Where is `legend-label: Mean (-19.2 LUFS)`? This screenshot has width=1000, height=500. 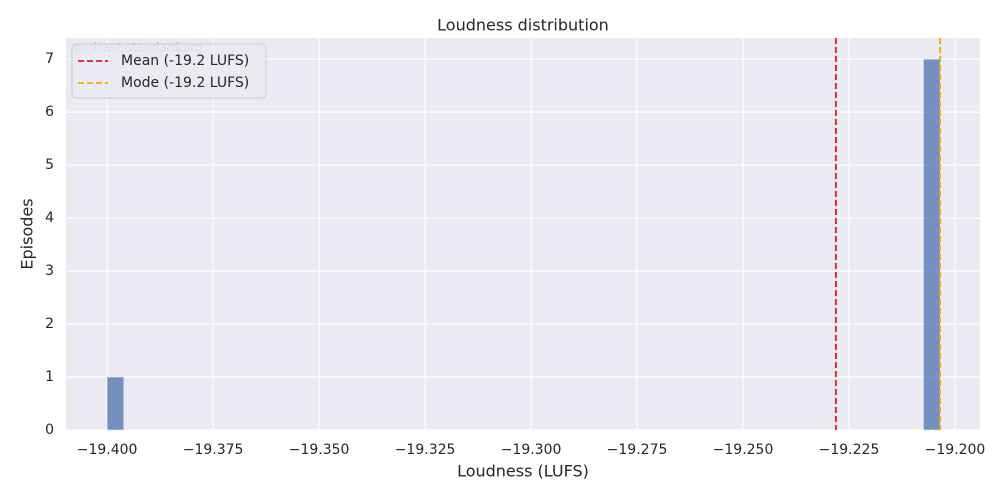 legend-label: Mean (-19.2 LUFS) is located at coordinates (185, 61).